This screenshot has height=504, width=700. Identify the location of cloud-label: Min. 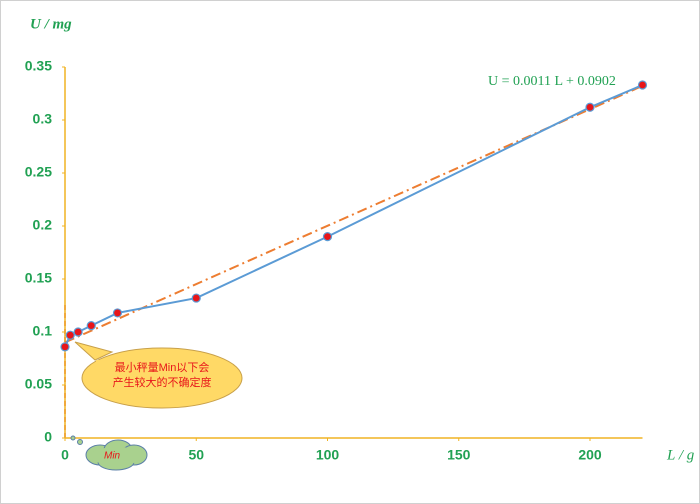
(112, 456).